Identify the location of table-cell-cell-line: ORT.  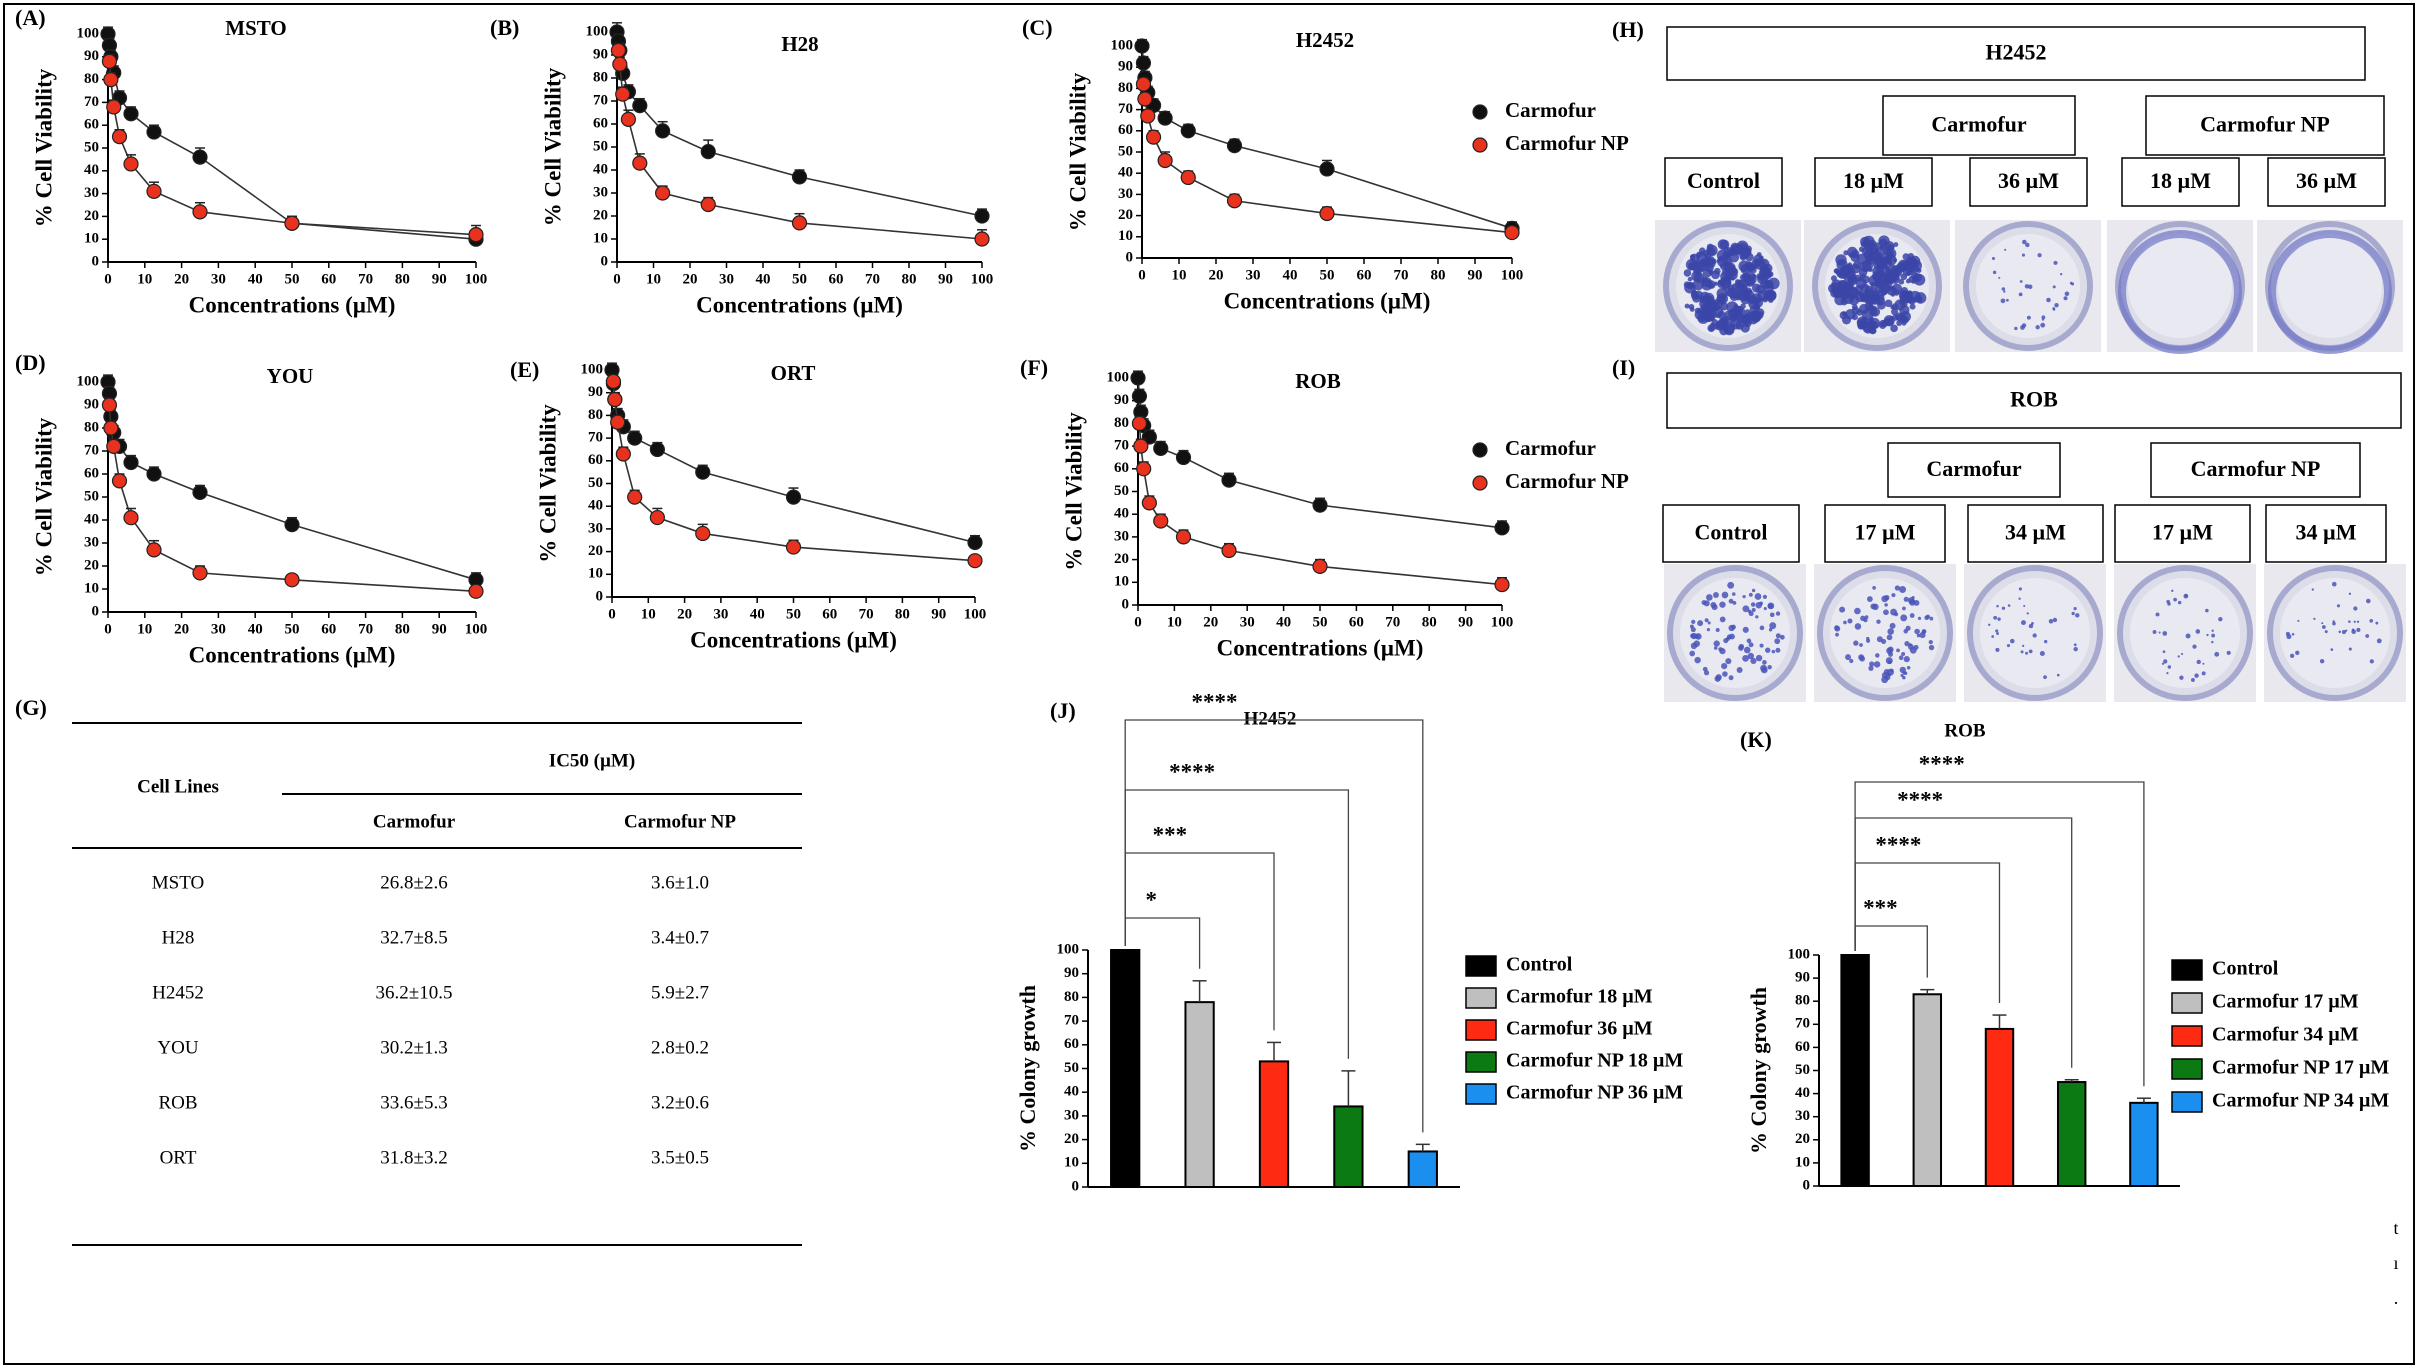
(178, 1157).